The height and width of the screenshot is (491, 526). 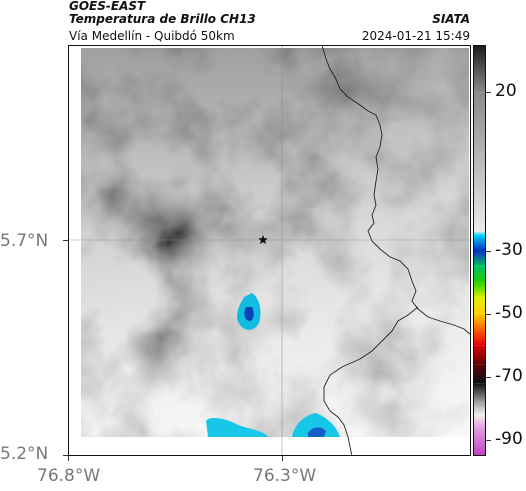 What do you see at coordinates (263, 239) in the screenshot?
I see `star-marker` at bounding box center [263, 239].